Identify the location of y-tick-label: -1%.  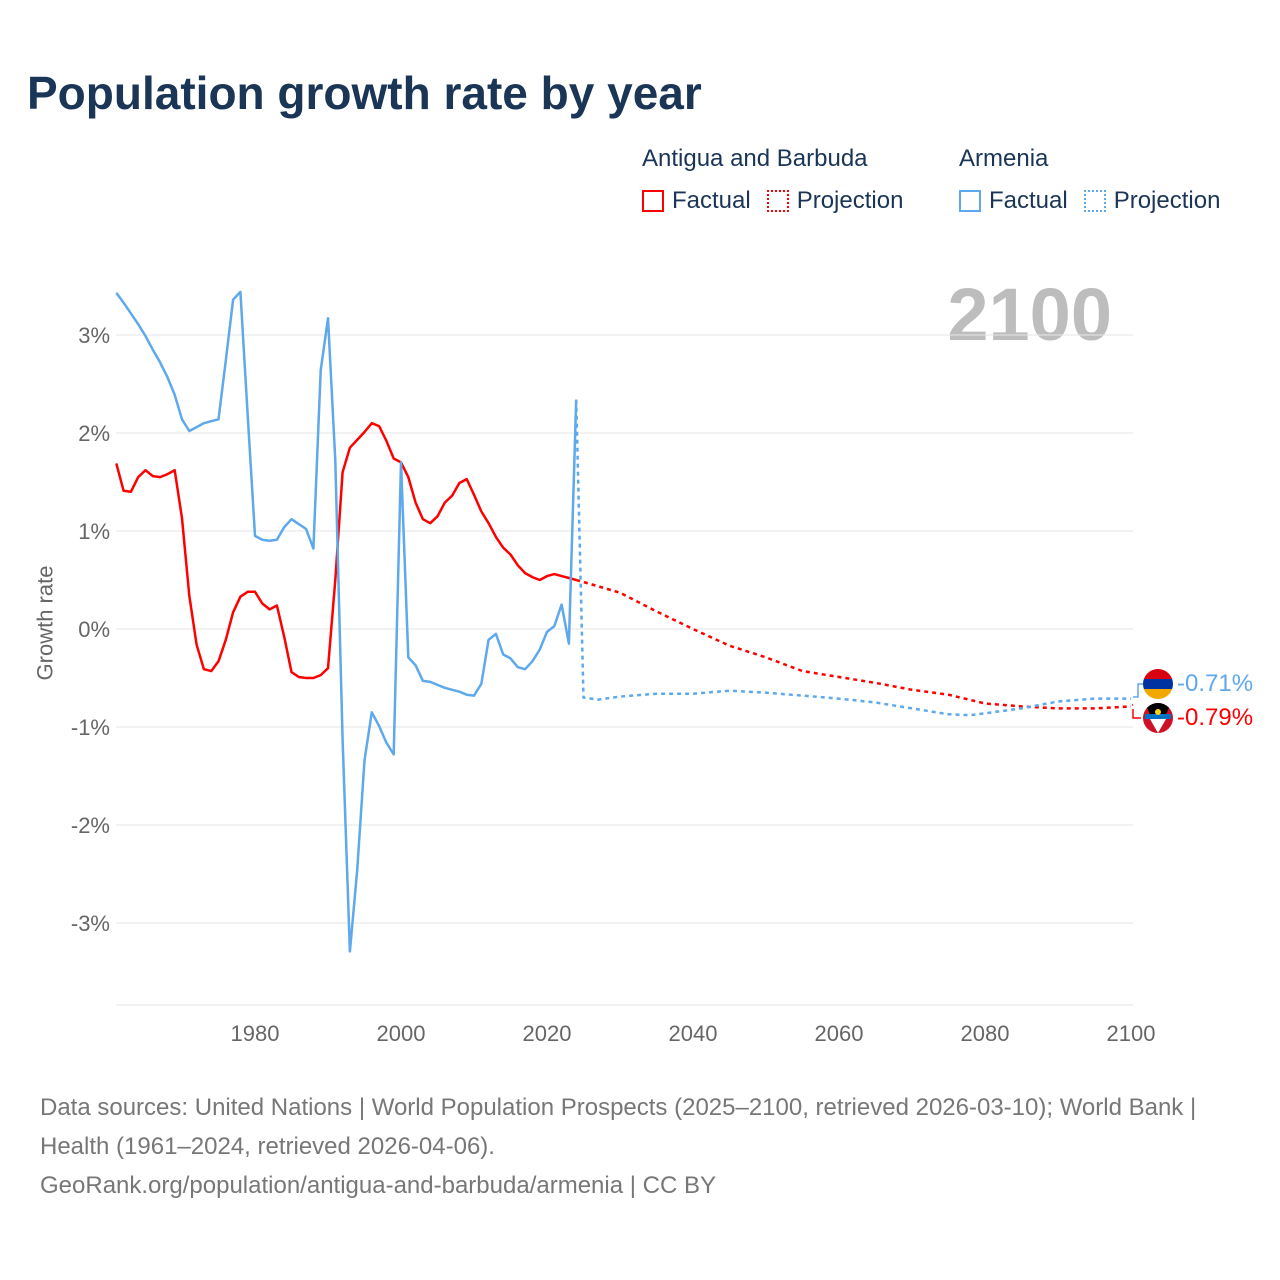
(90, 727).